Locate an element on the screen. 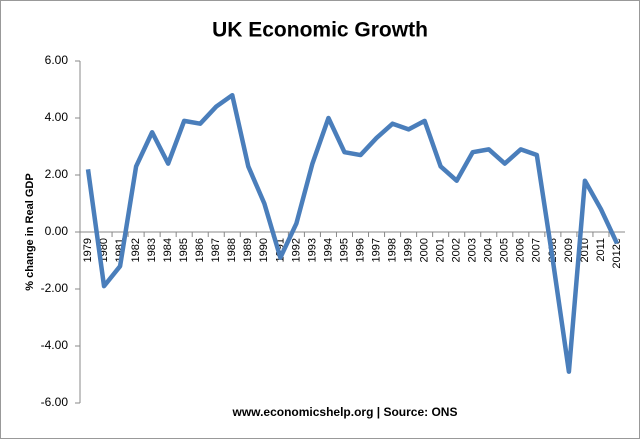 Image resolution: width=640 pixels, height=439 pixels. x-tick-label: 2006 is located at coordinates (521, 250).